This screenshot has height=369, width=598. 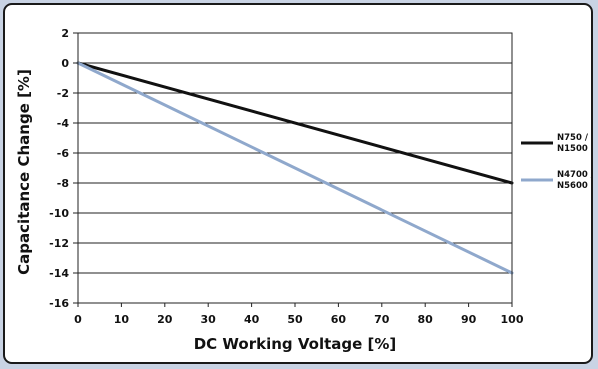 I want to click on y-tick-label: -8, so click(x=63, y=183).